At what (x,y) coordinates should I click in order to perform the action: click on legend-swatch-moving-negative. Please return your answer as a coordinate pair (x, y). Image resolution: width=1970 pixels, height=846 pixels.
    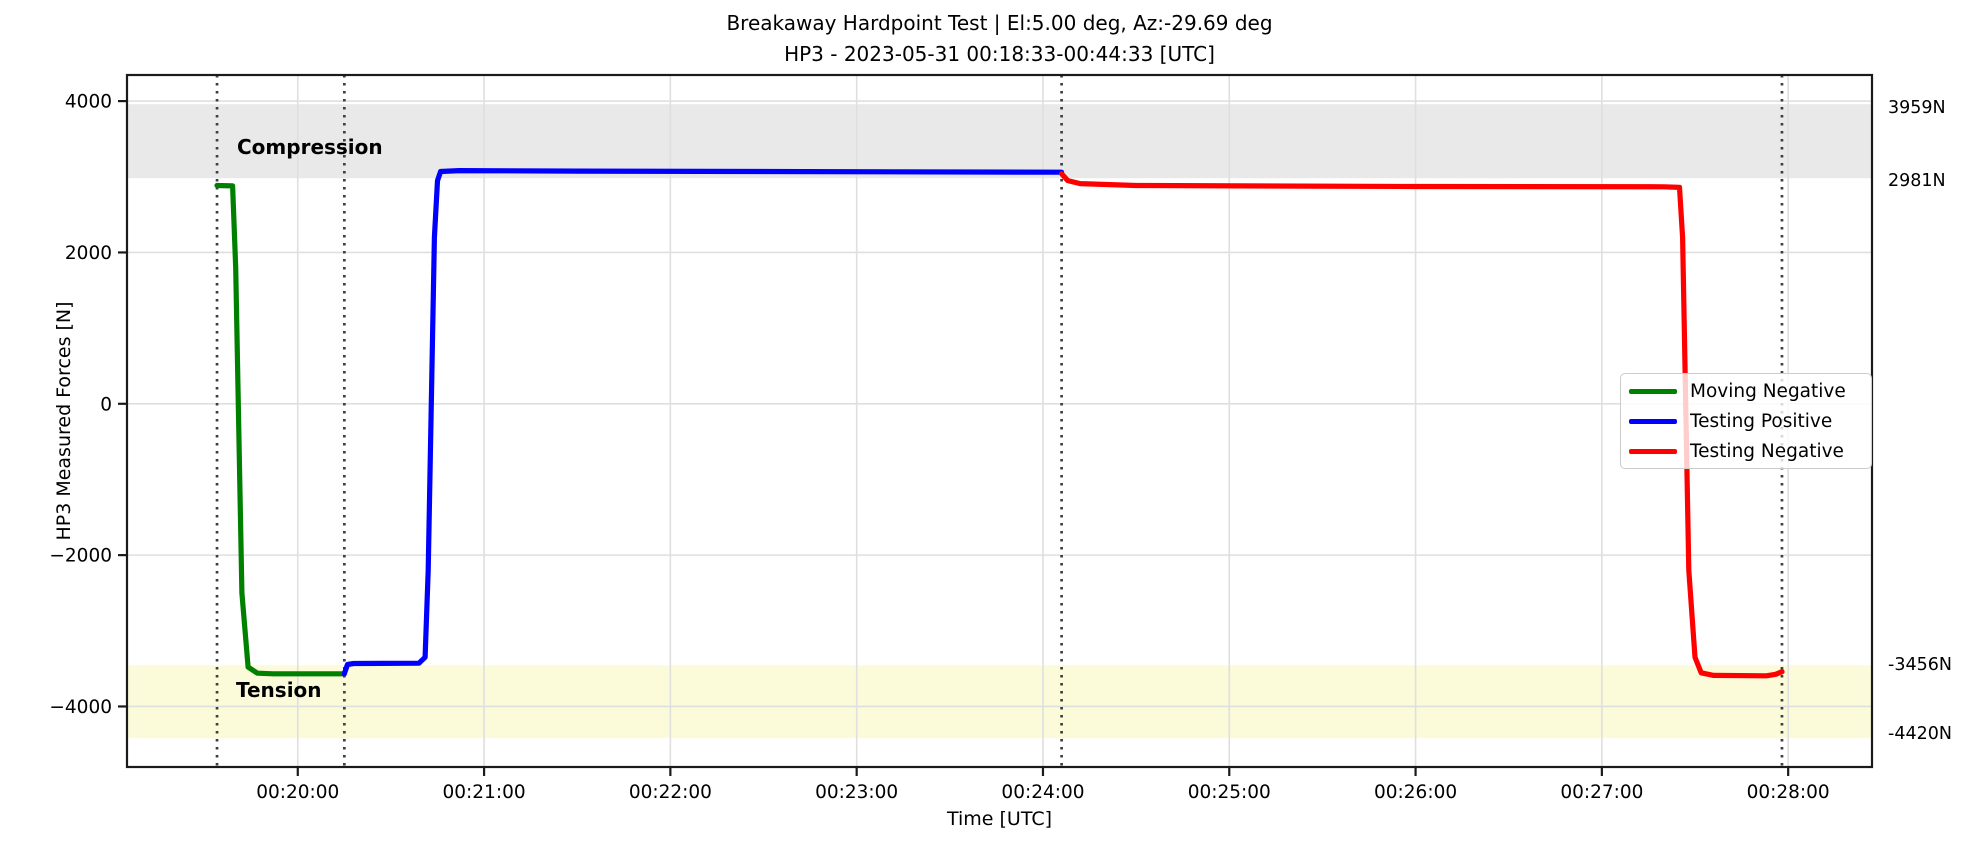
    Looking at the image, I should click on (1653, 391).